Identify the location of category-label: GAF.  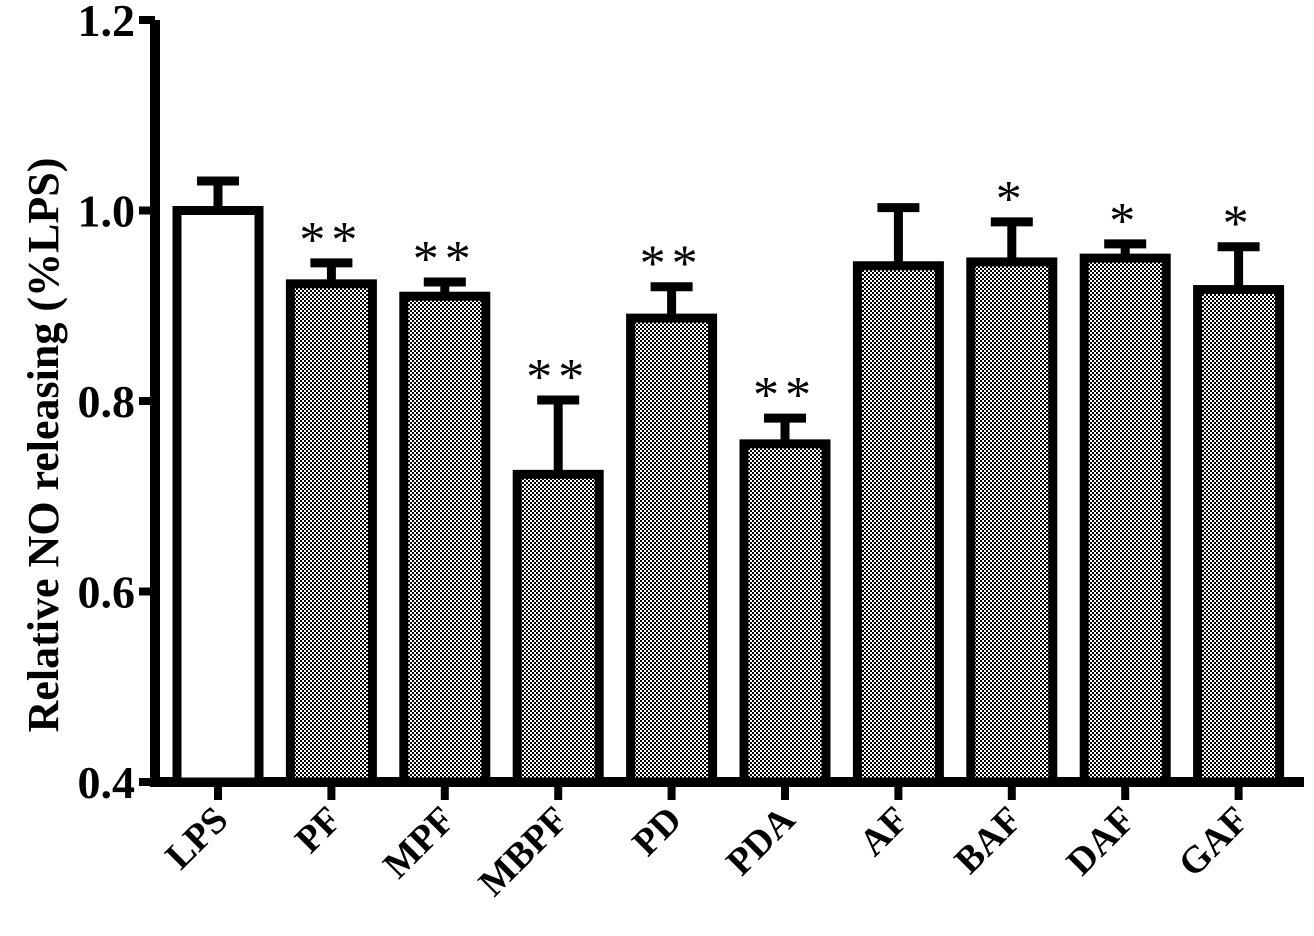
(1214, 842).